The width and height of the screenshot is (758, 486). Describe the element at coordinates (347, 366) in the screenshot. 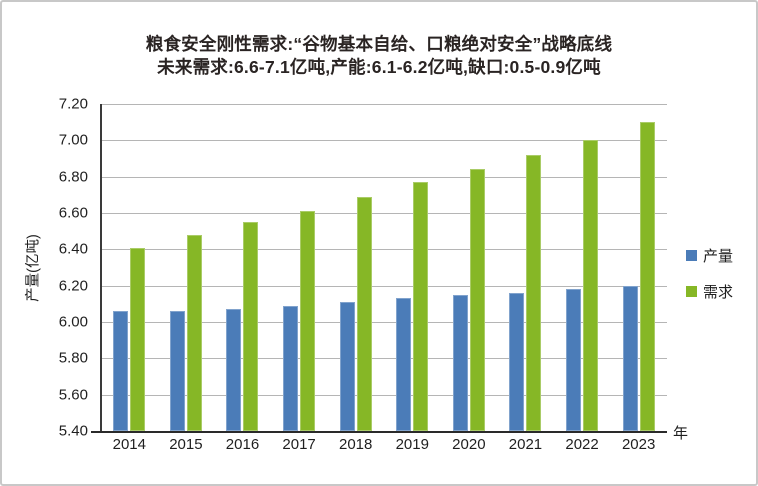

I see `bar-production-2018` at that location.